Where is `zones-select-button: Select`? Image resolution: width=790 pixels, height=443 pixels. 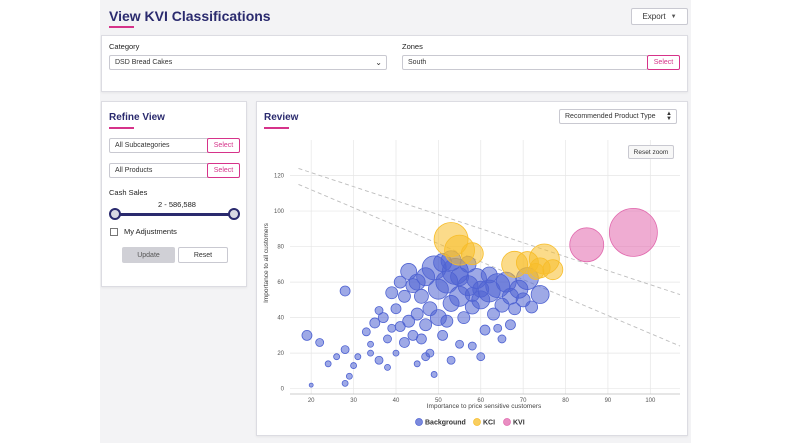
zones-select-button: Select is located at coordinates (663, 62).